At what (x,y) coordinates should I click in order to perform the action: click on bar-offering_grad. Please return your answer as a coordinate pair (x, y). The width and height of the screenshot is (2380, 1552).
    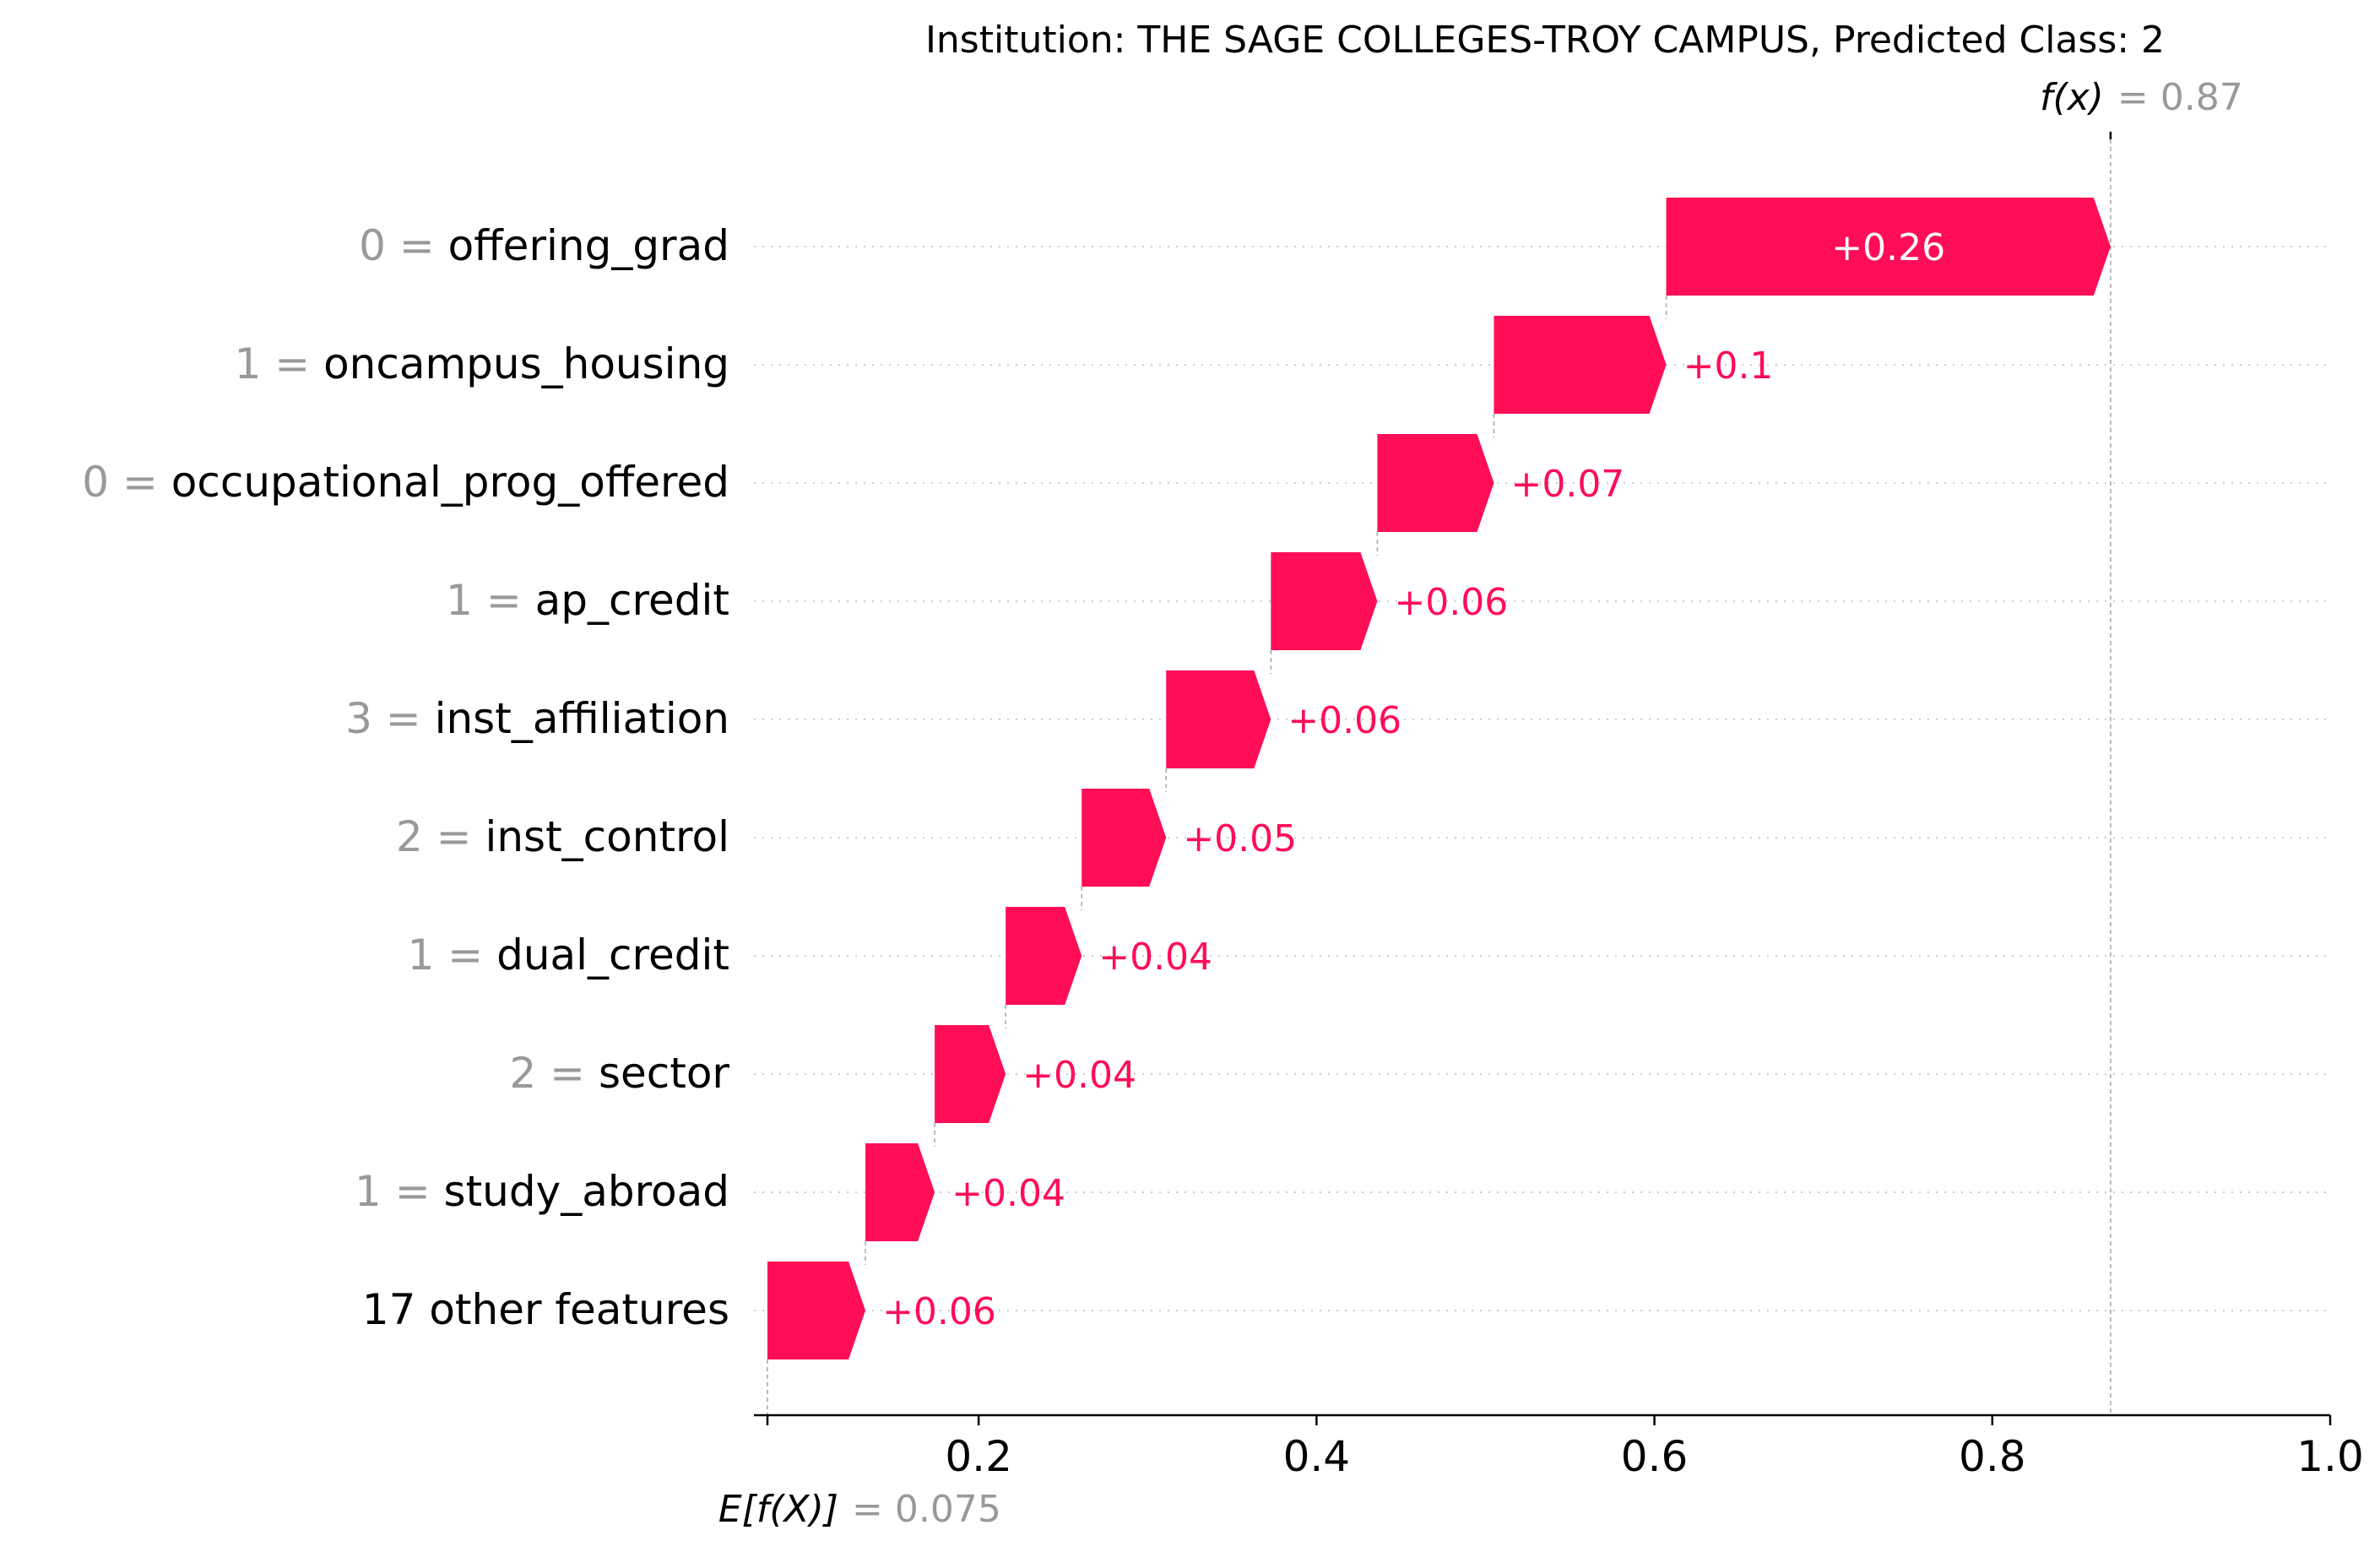
    Looking at the image, I should click on (1888, 247).